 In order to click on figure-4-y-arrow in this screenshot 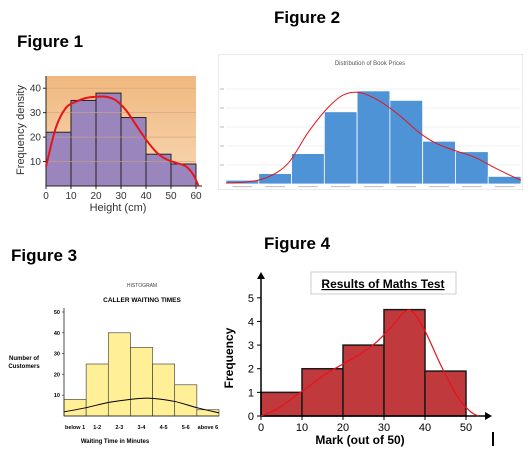, I will do `click(261, 275)`.